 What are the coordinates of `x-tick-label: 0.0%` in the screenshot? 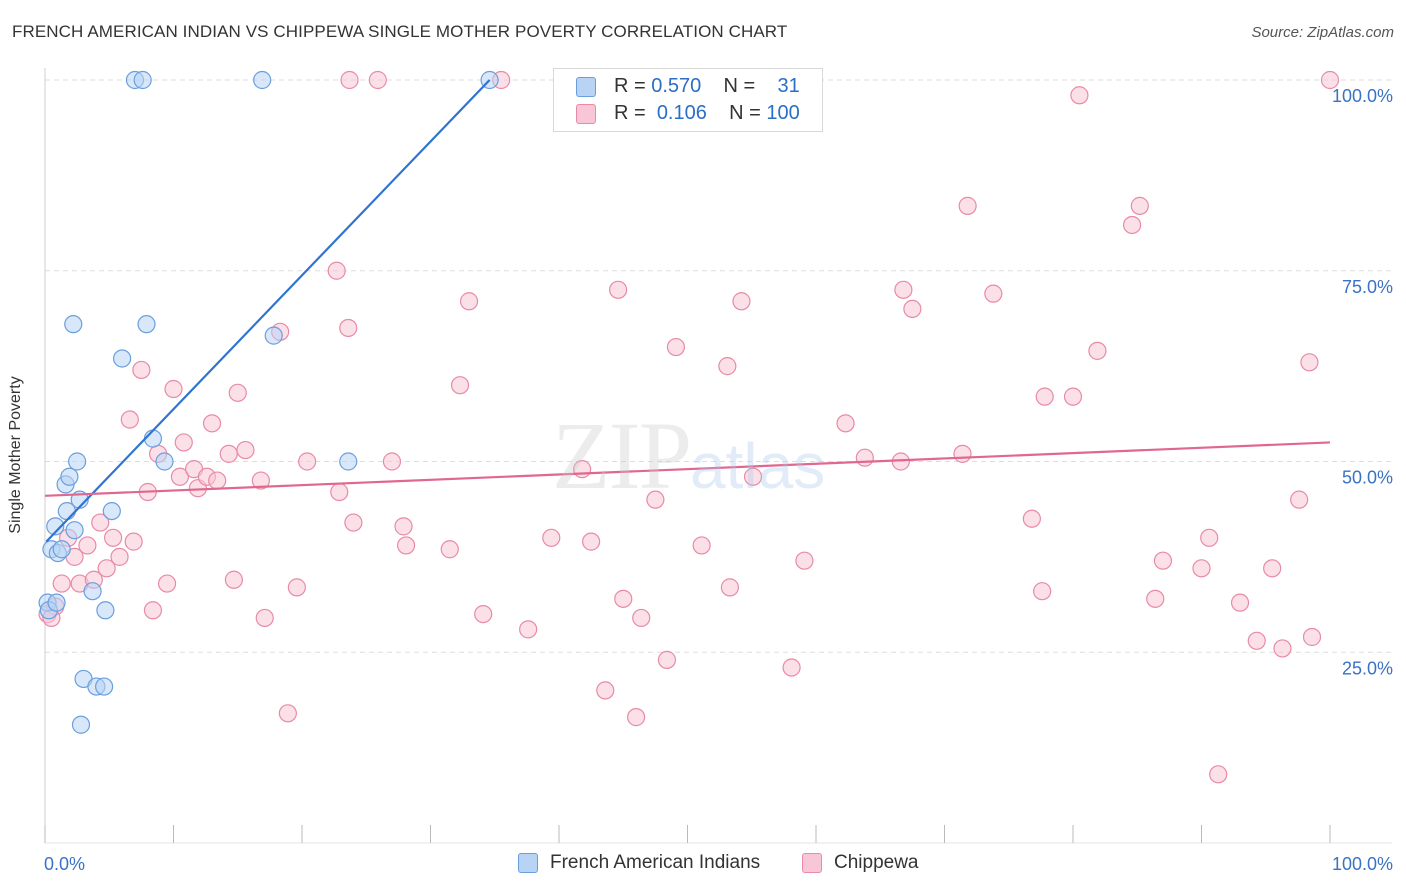 It's located at (64, 864).